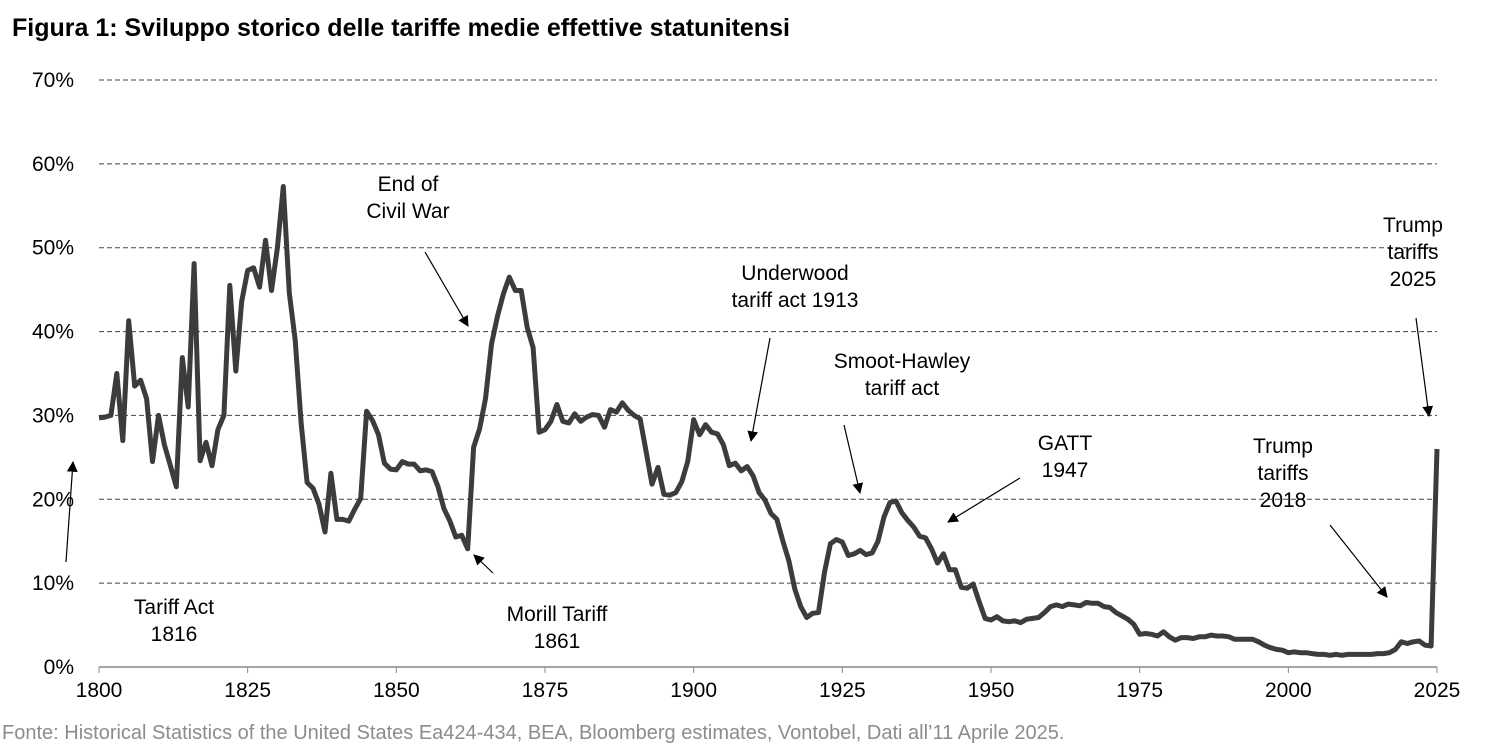 This screenshot has width=1500, height=750. I want to click on x-tick-label: 2025, so click(1437, 690).